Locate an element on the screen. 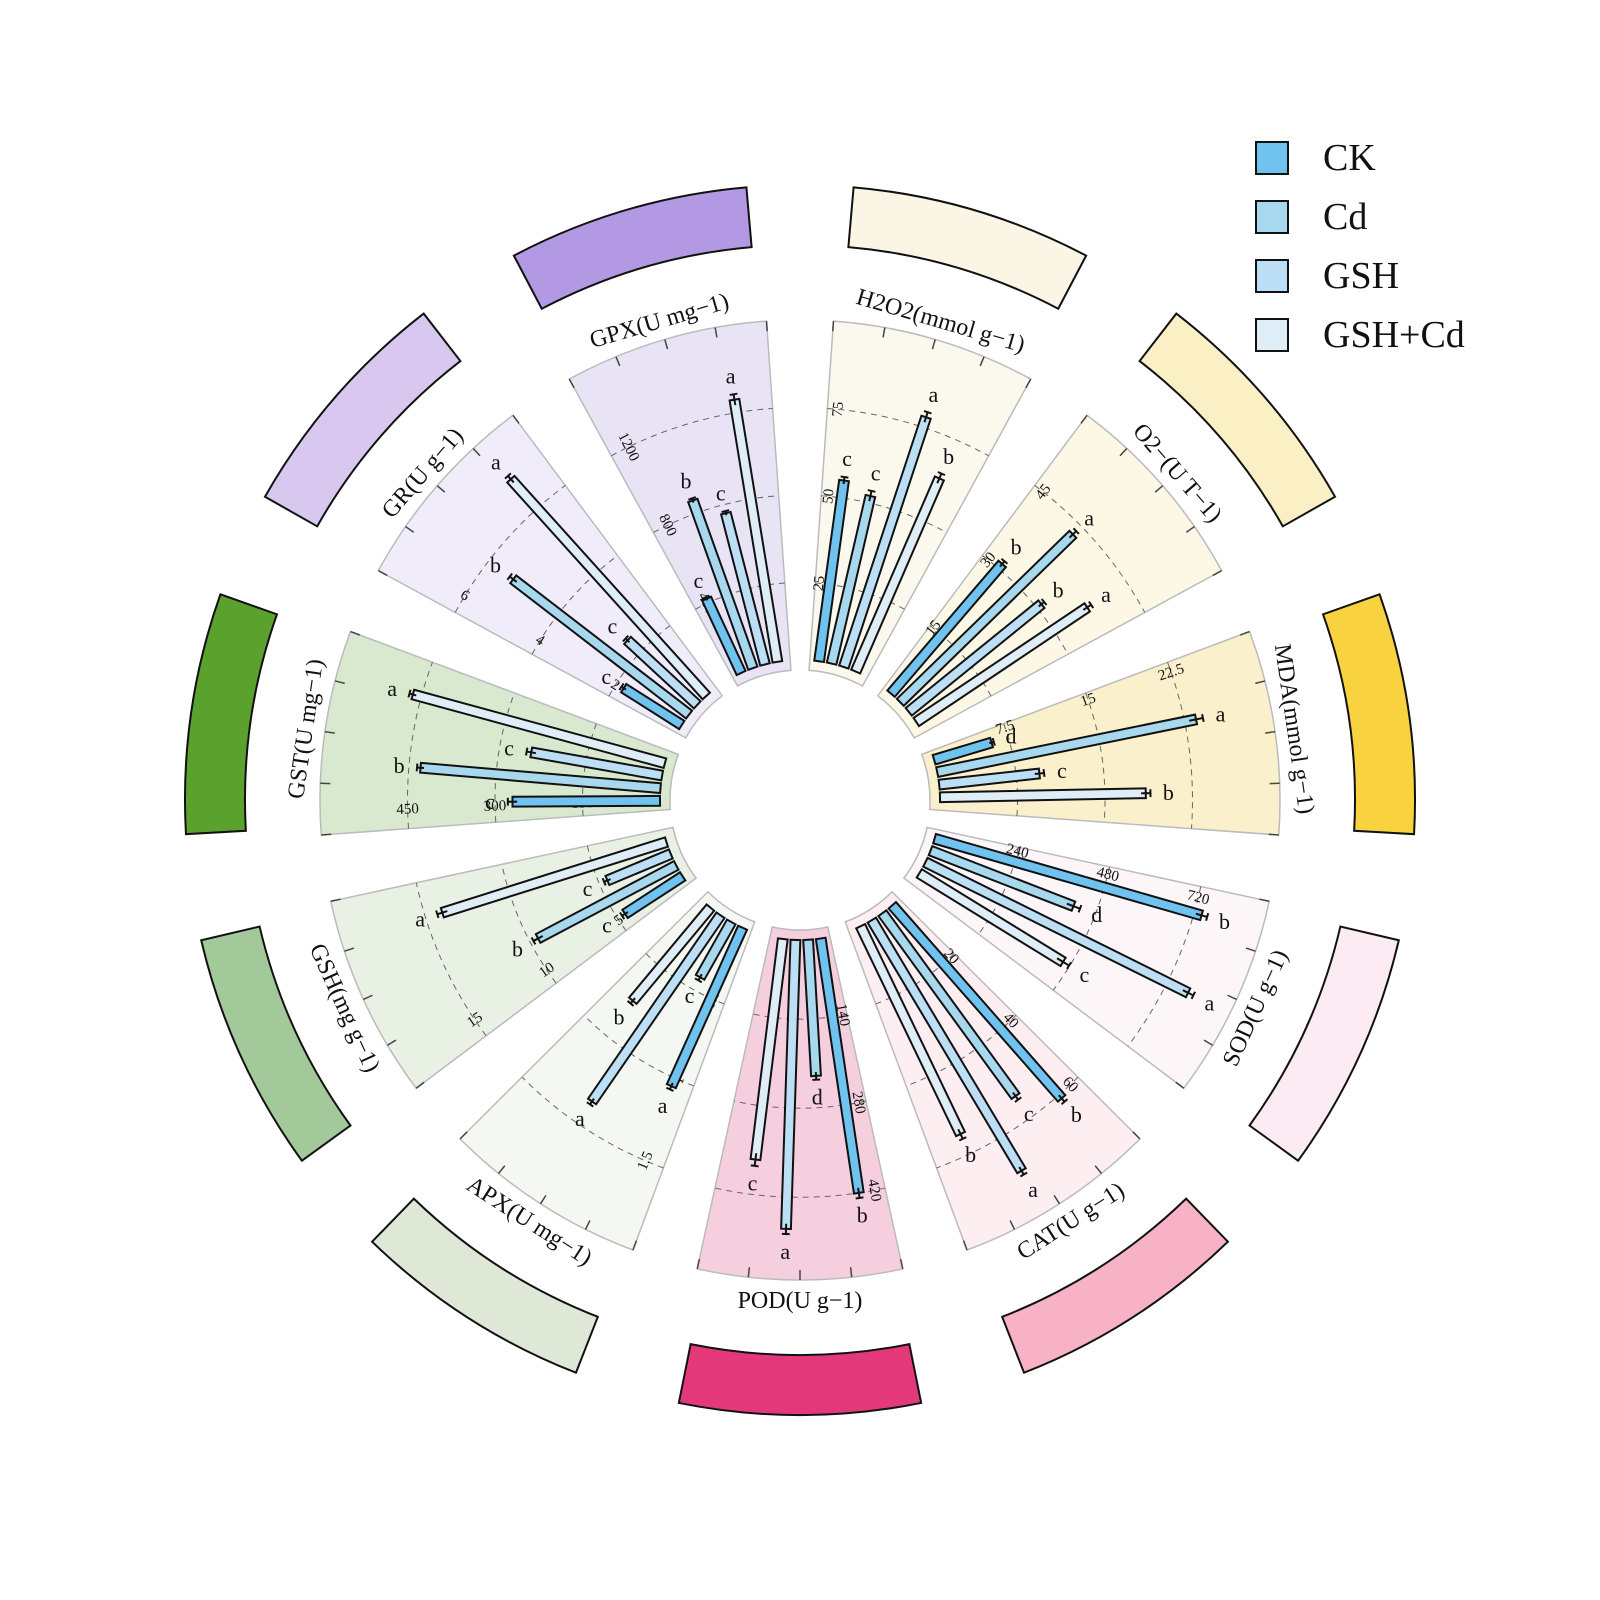  label-band-h2o2 is located at coordinates (967, 248).